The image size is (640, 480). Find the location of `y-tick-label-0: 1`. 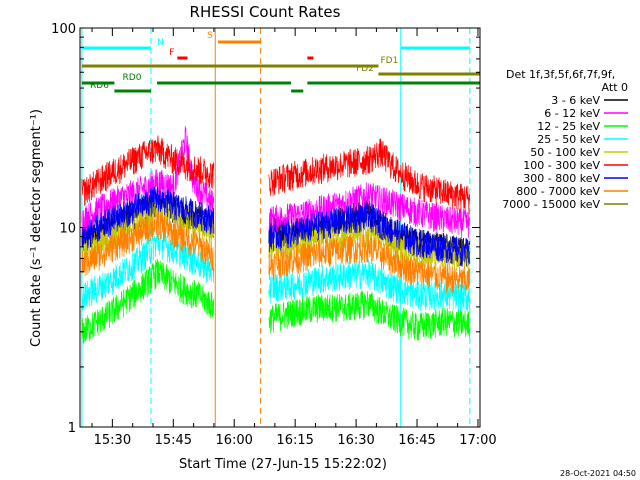

y-tick-label-0: 1 is located at coordinates (72, 428).